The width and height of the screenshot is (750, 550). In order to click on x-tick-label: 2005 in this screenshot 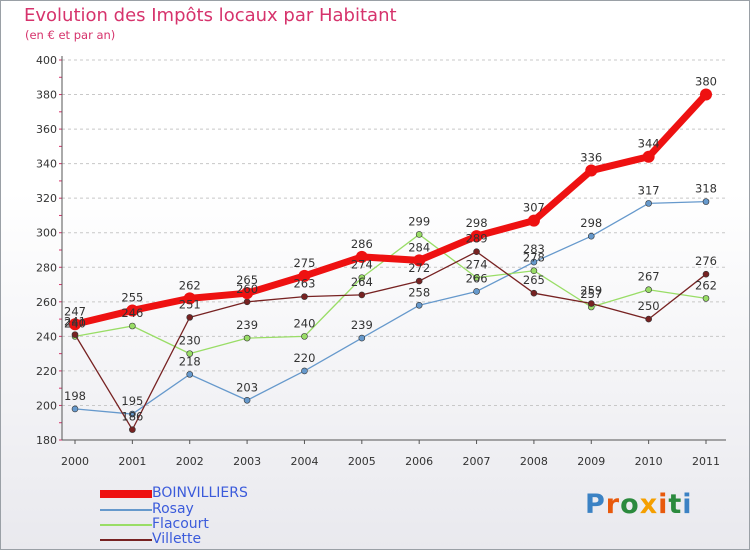, I will do `click(362, 461)`.